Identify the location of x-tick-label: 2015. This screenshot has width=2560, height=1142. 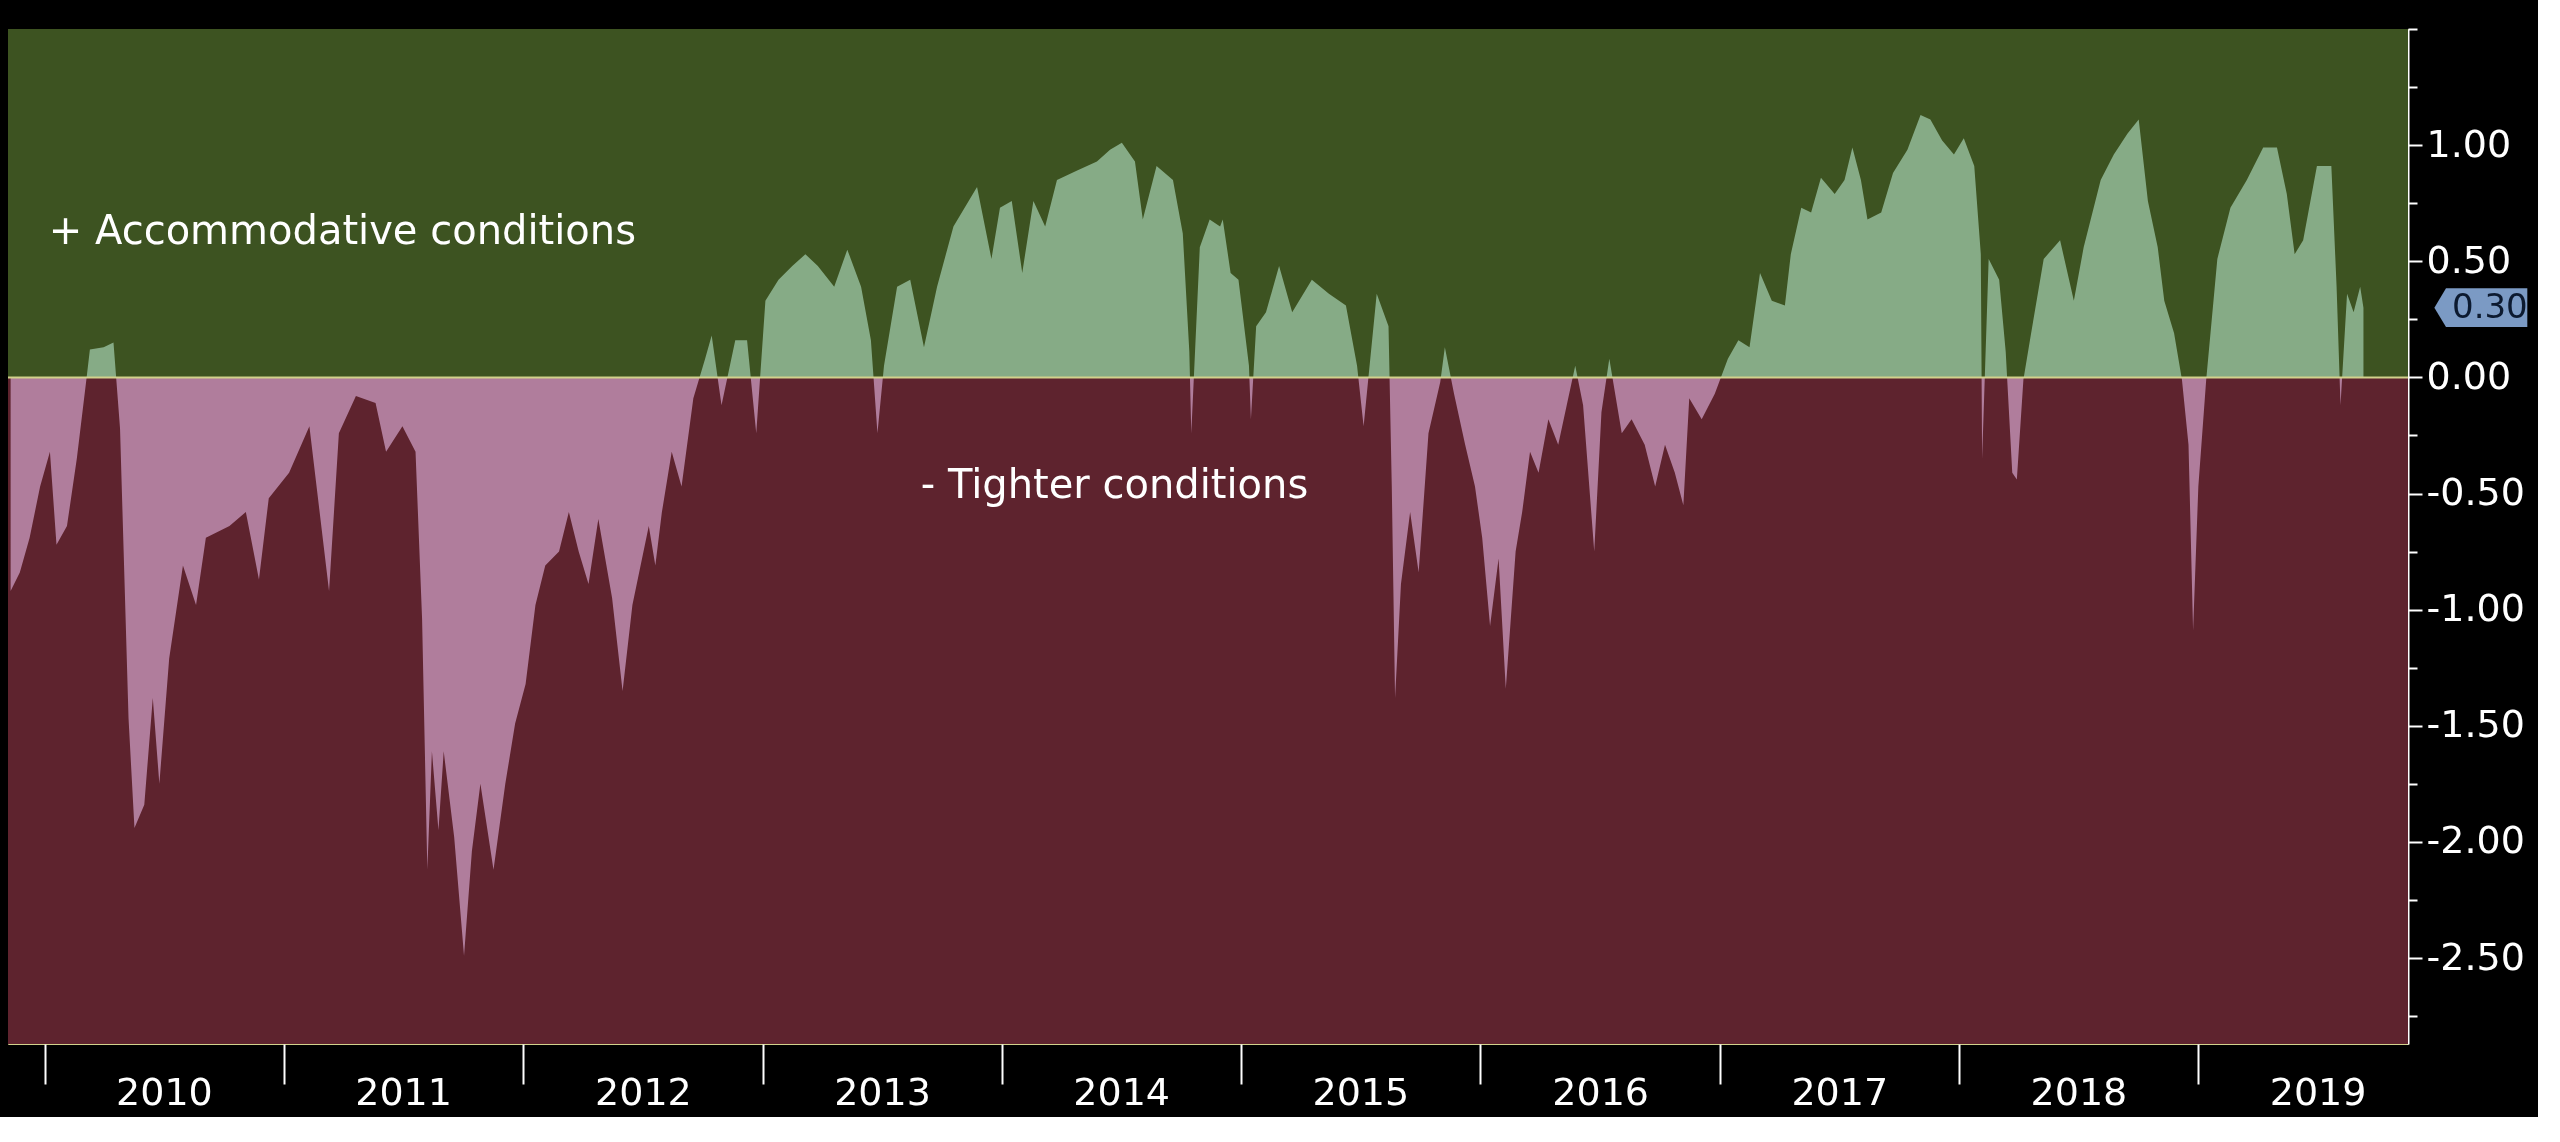
(1361, 1091).